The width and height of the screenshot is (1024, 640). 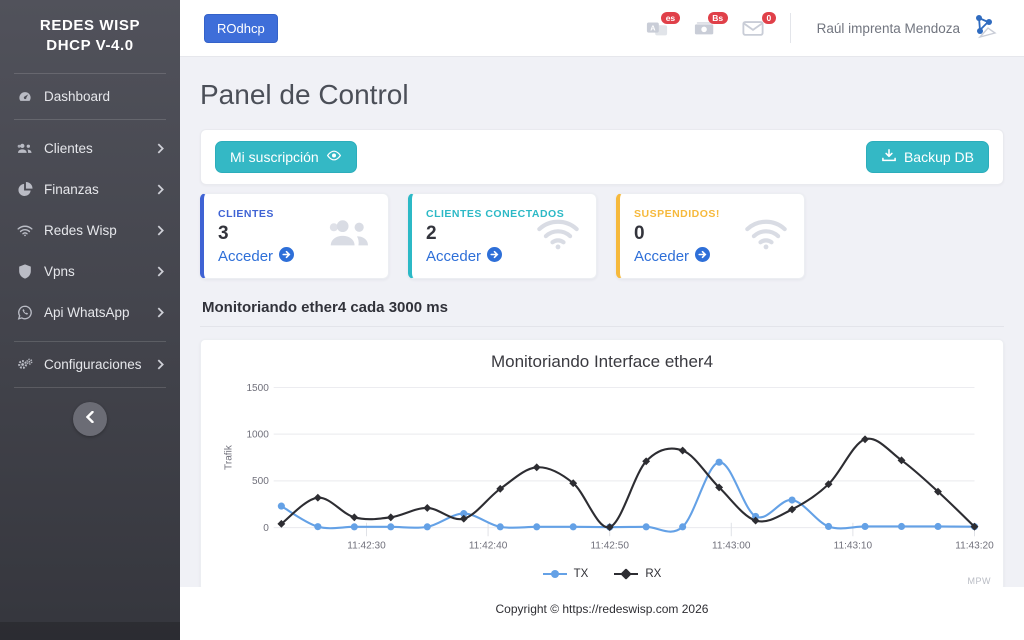 I want to click on footer: Copyright © https://redeswisp.com 2026, so click(x=602, y=613).